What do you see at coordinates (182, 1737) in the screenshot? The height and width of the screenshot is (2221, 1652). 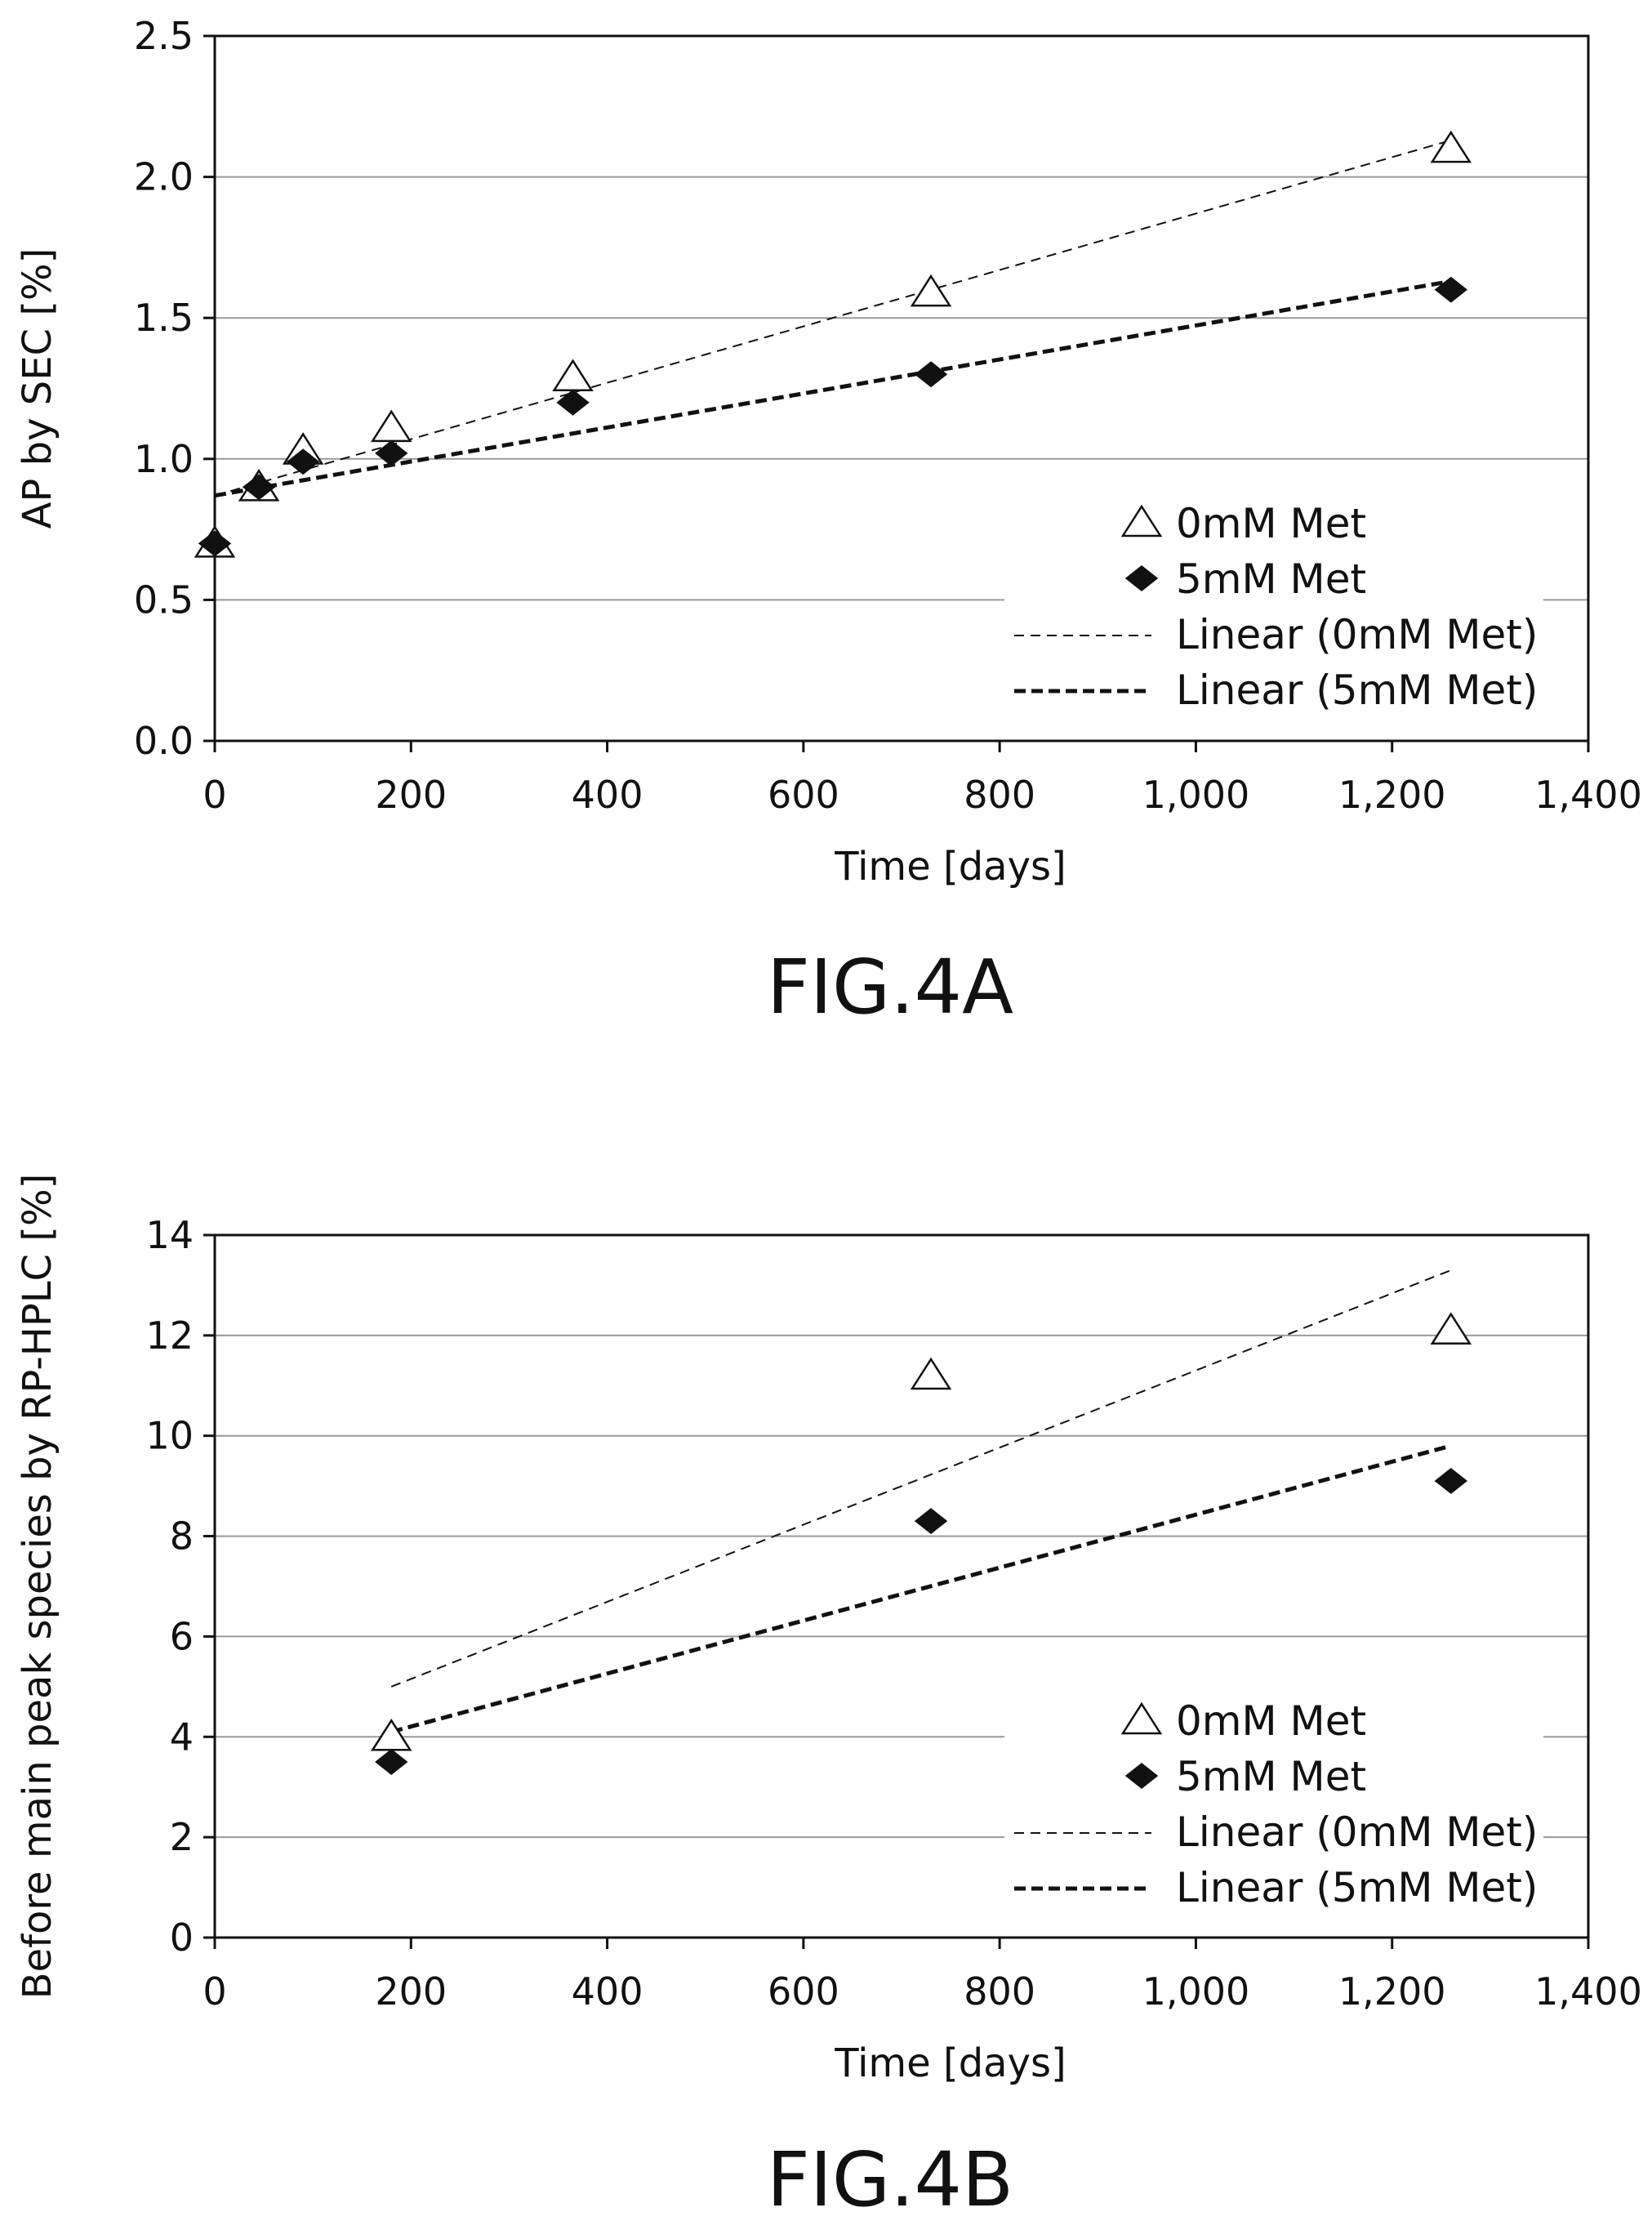 I see `y-tick-label: 4` at bounding box center [182, 1737].